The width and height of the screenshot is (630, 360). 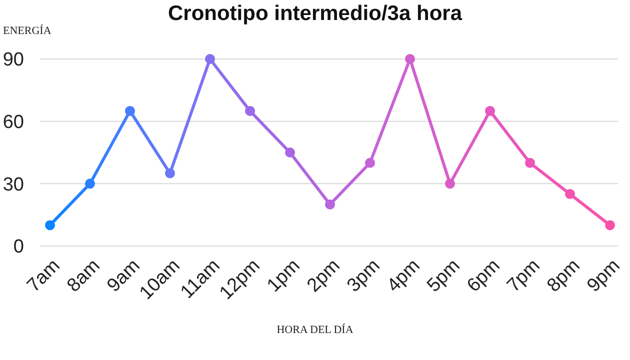 I want to click on x-tick-label: 6pm, so click(x=483, y=275).